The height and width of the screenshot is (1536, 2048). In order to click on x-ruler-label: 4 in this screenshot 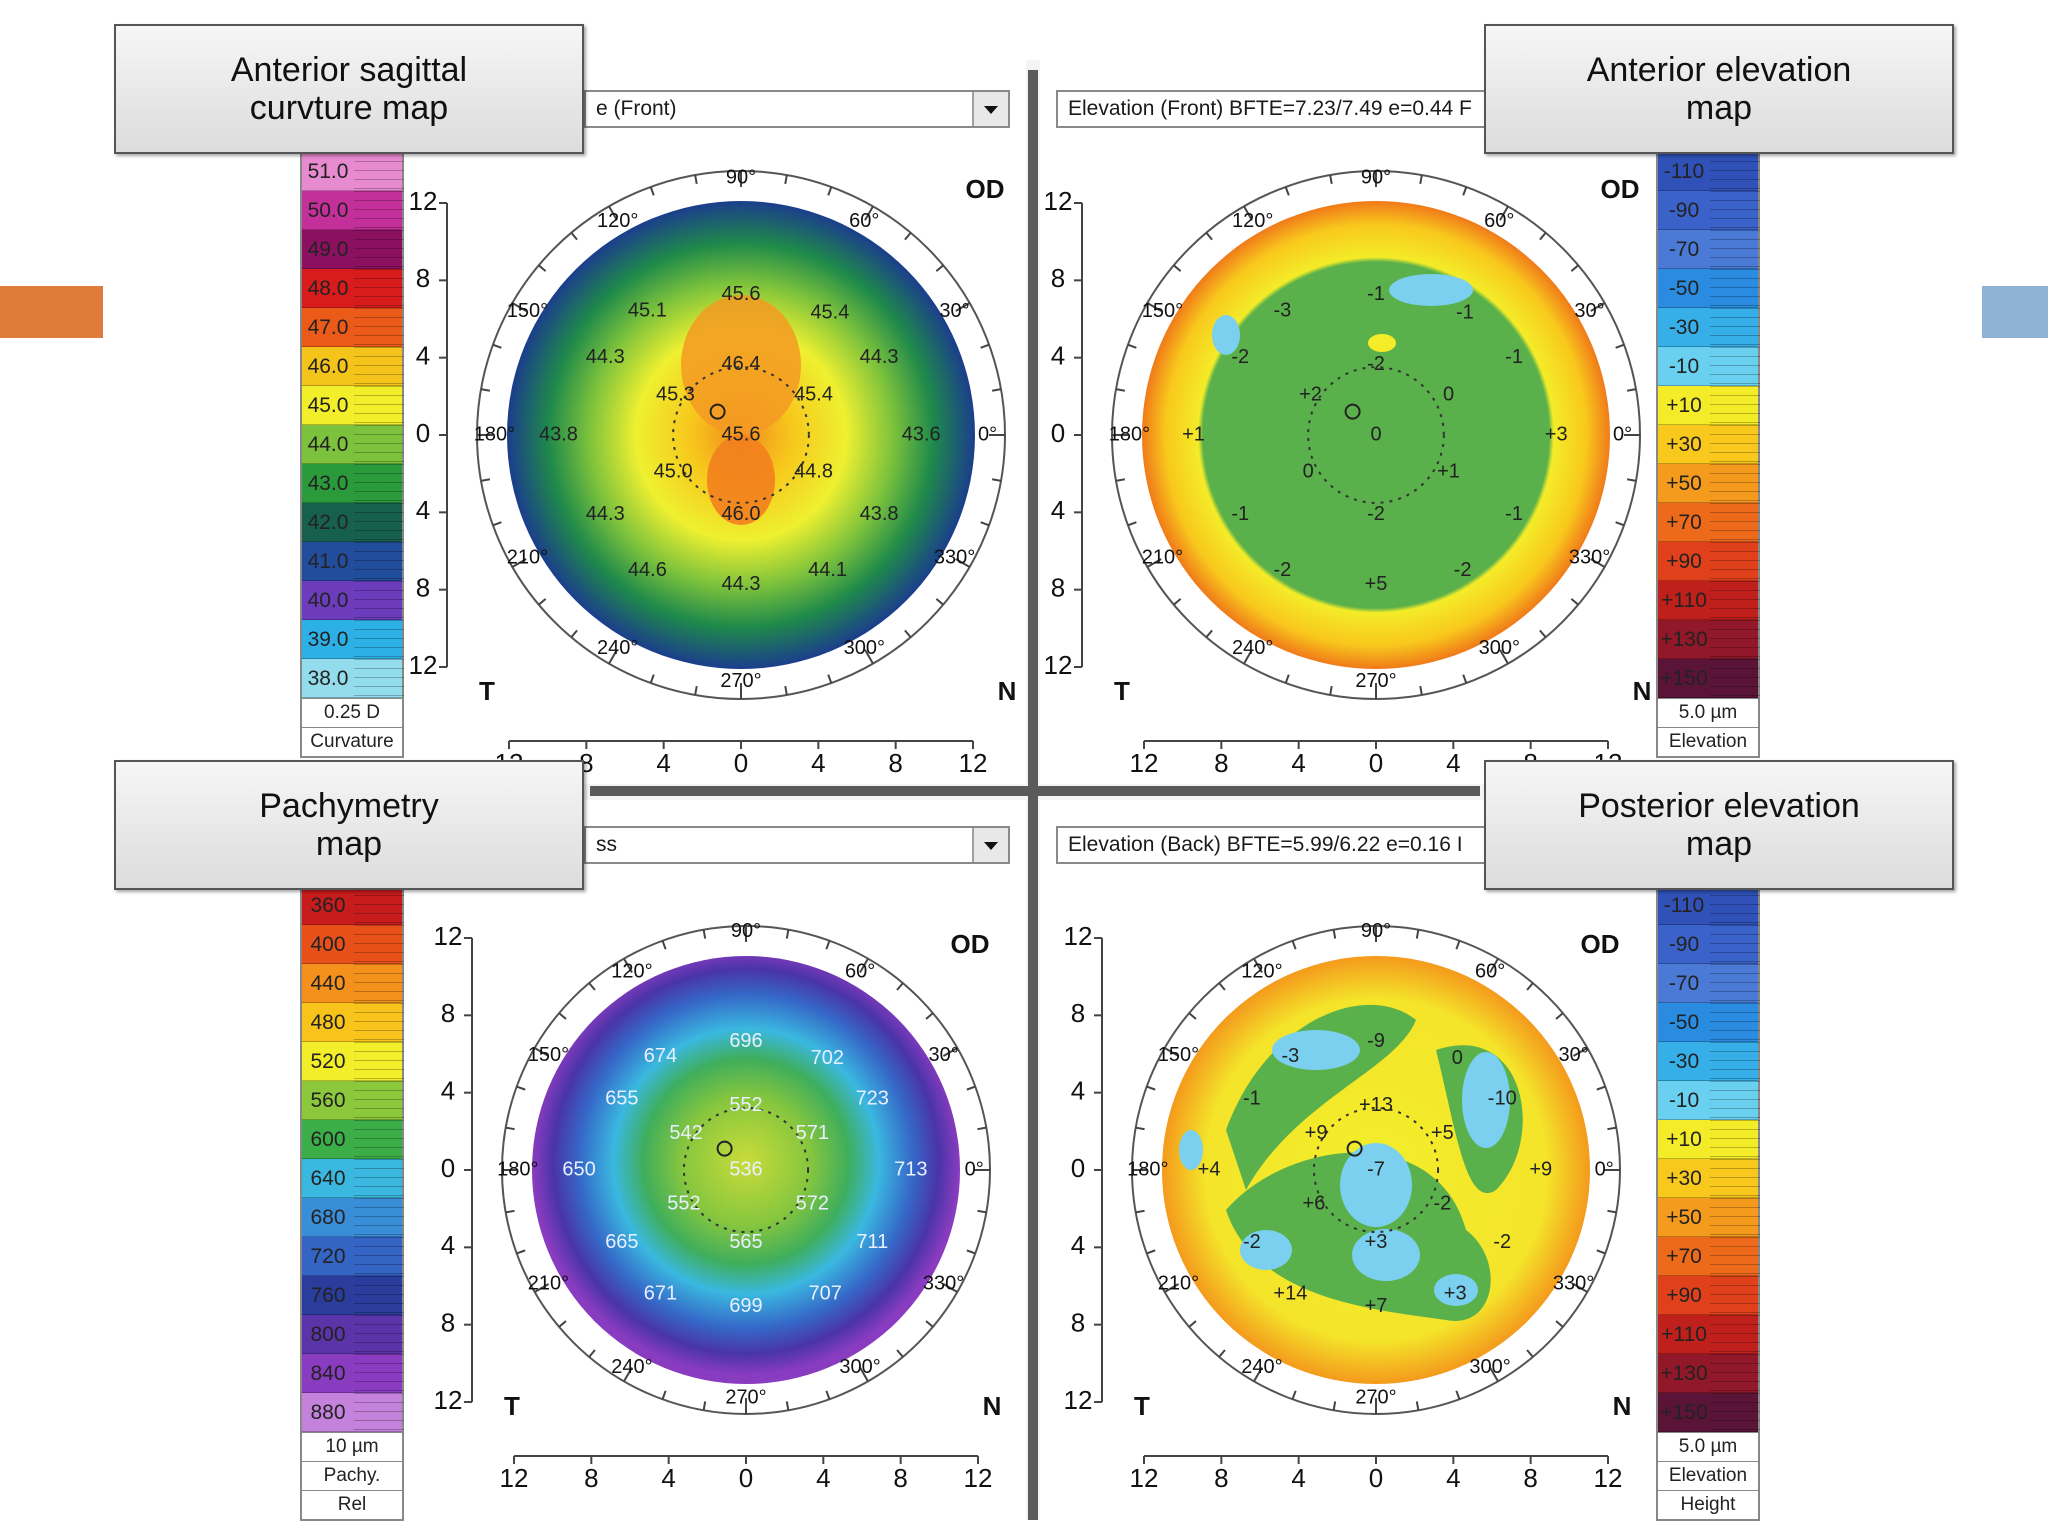, I will do `click(1298, 1478)`.